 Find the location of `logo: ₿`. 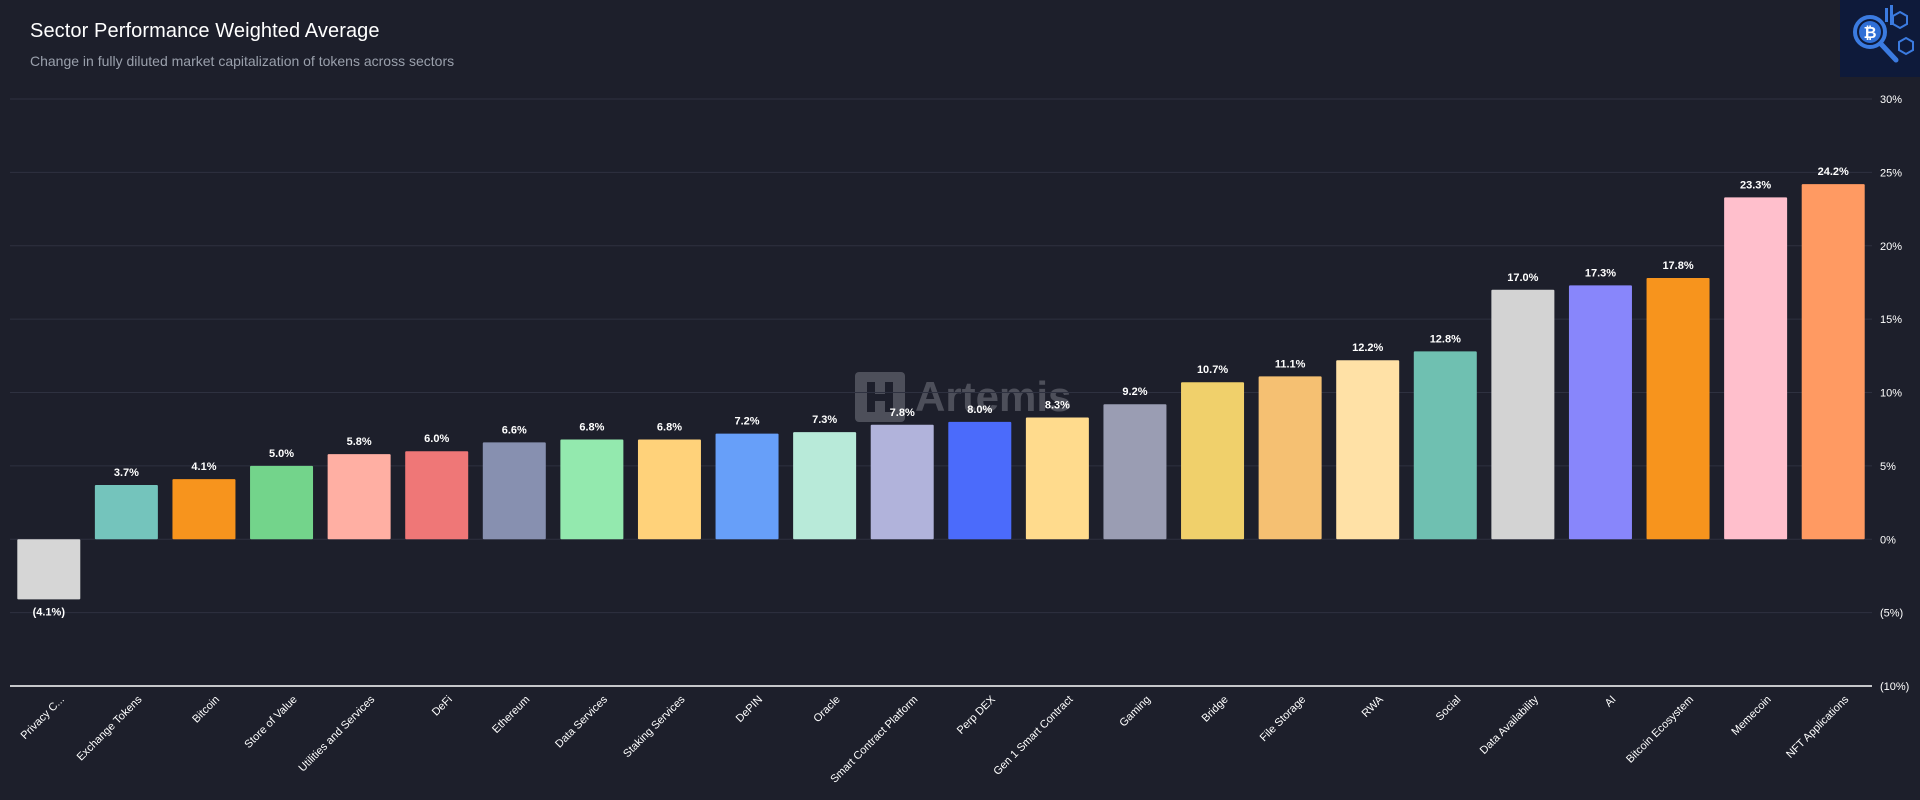

logo: ₿ is located at coordinates (1880, 38).